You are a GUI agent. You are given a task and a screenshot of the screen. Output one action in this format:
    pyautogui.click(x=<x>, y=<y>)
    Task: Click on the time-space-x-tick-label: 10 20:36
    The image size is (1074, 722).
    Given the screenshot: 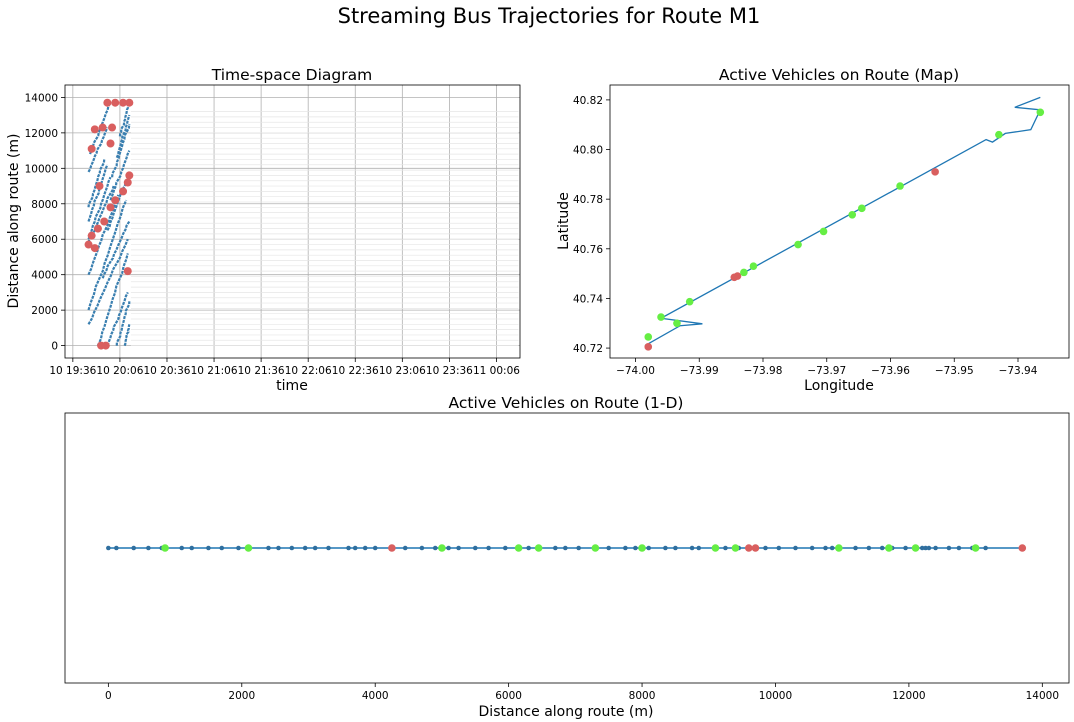 What is the action you would take?
    pyautogui.click(x=166, y=371)
    